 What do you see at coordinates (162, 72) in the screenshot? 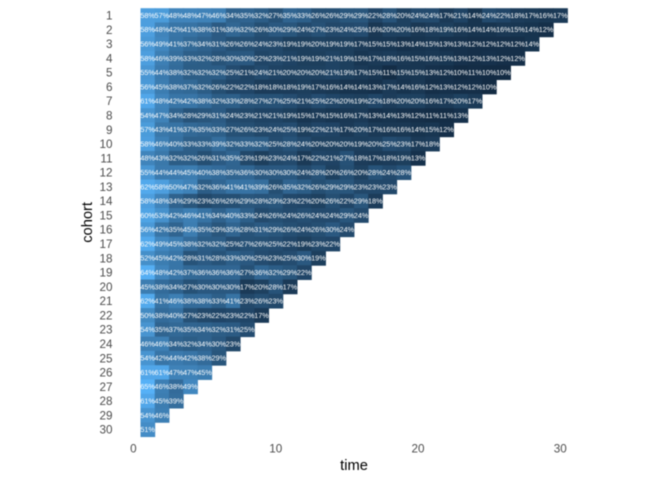
I see `svg-text: 44%` at bounding box center [162, 72].